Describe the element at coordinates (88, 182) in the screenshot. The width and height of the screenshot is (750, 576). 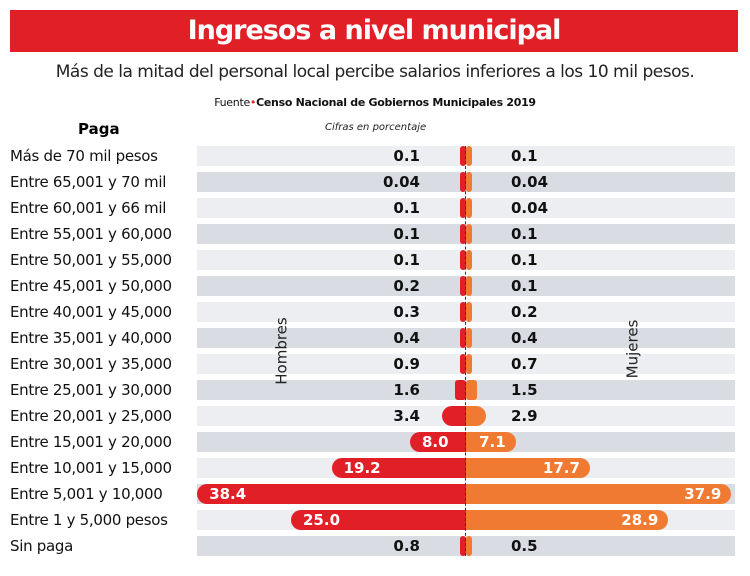
I see `category-label: Entre 65,001 y 70 mil` at that location.